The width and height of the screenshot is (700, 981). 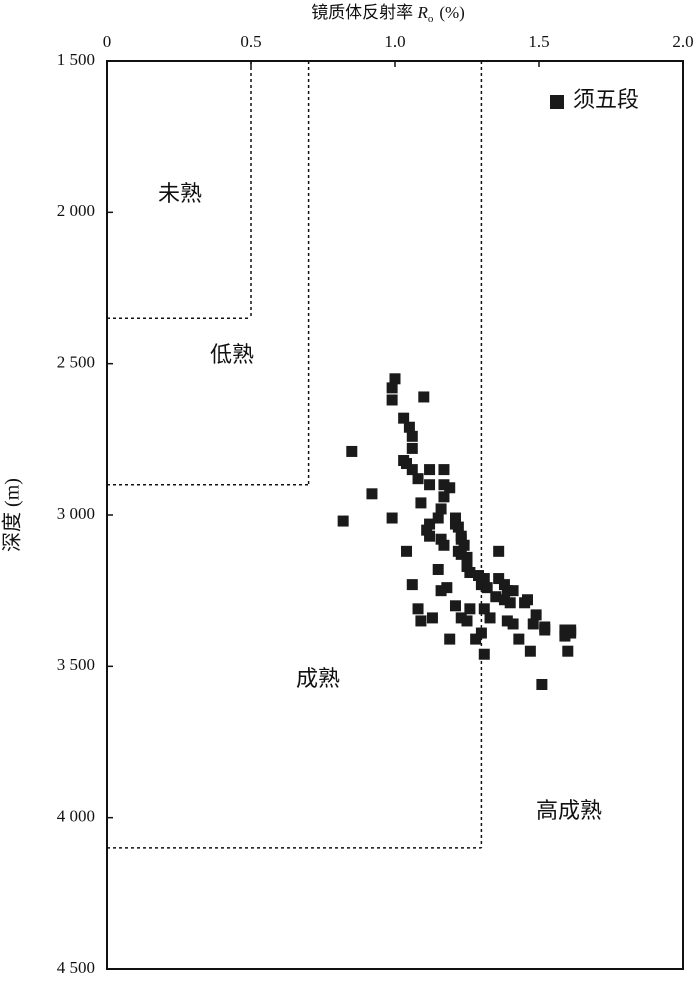 I want to click on y-tick-label: 4 500, so click(x=76, y=967).